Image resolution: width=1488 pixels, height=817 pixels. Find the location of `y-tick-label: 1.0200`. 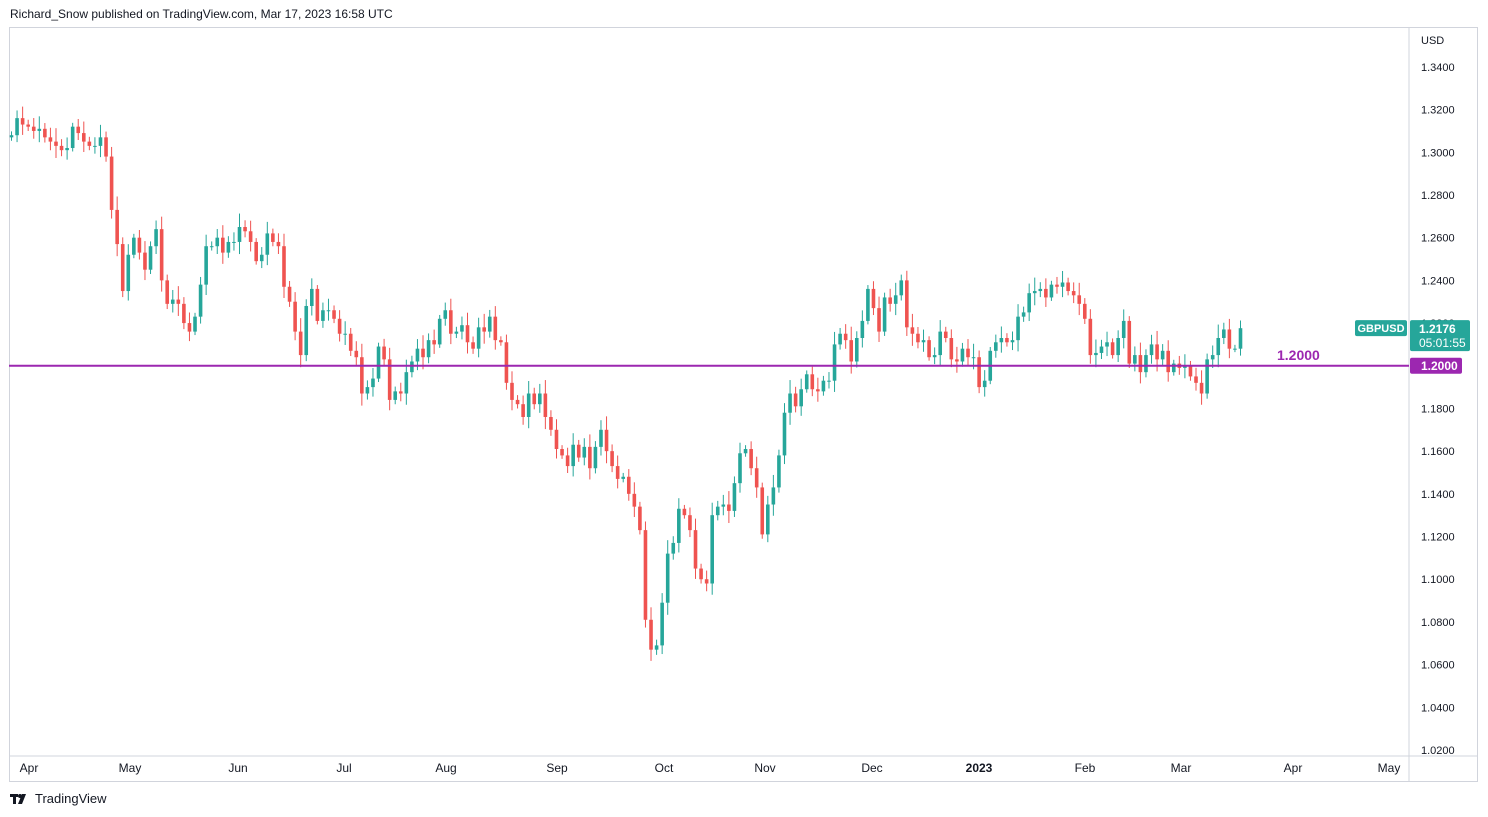

y-tick-label: 1.0200 is located at coordinates (1438, 751).